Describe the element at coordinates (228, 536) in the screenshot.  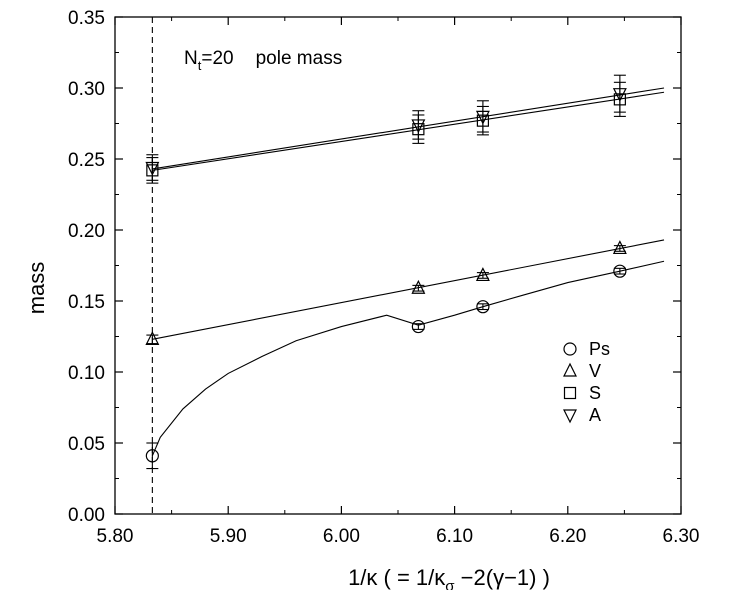
I see `x-tick-label: 5.90` at that location.